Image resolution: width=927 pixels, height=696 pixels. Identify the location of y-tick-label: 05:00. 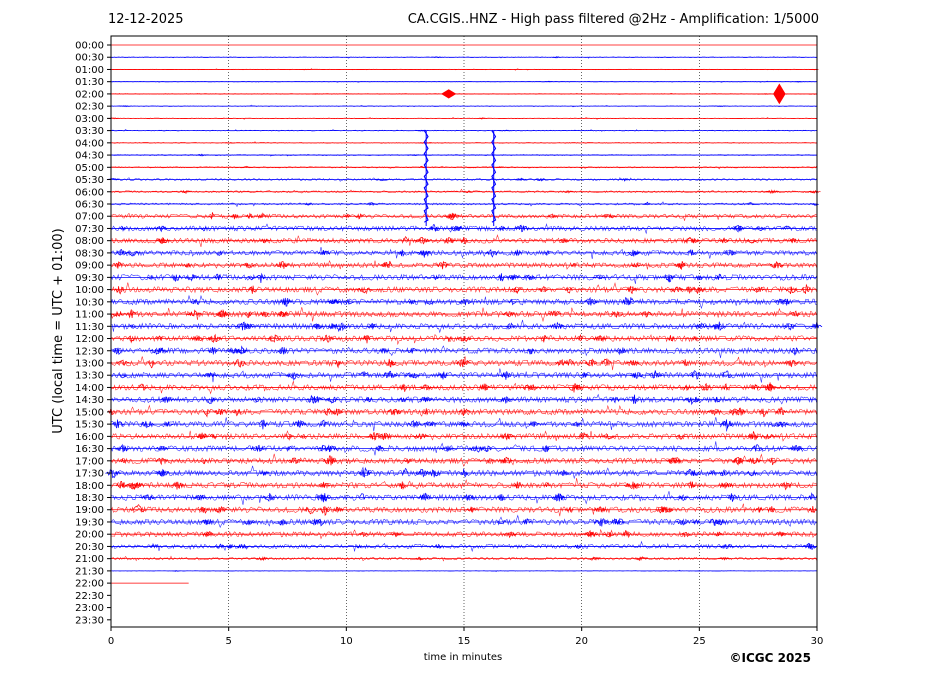
(89, 168).